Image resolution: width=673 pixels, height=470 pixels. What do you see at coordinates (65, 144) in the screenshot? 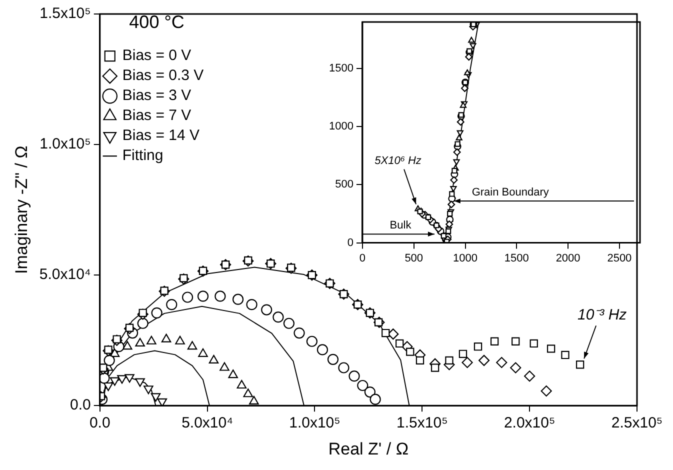
I see `y-tick-label: 1.0x10⁵` at bounding box center [65, 144].